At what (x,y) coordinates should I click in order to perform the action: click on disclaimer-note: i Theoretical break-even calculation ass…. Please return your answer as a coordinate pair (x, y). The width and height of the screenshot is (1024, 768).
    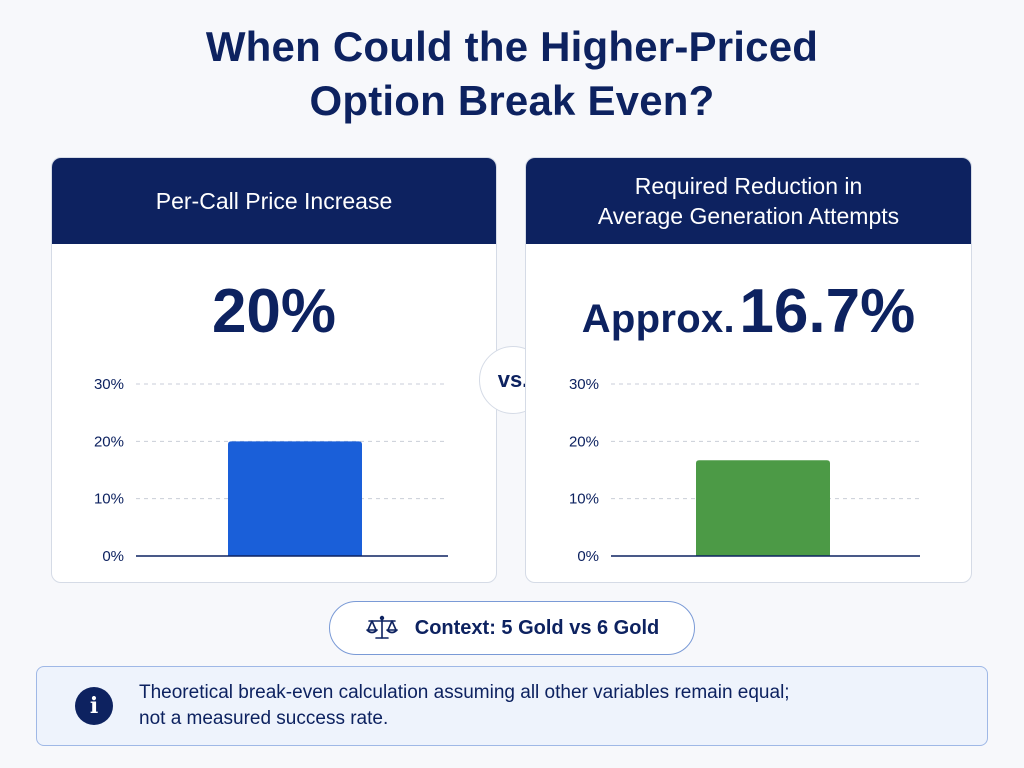
    Looking at the image, I should click on (512, 706).